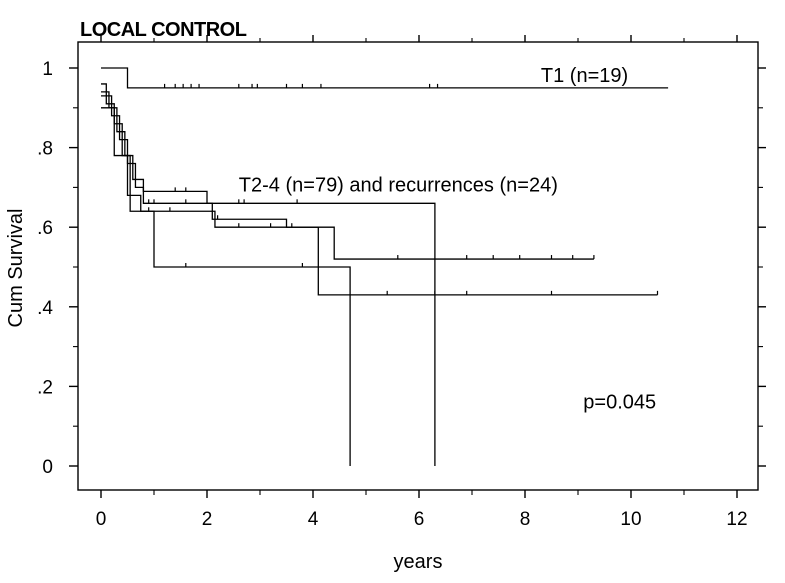 The image size is (785, 583). I want to click on x-tick-label: 8, so click(525, 519).